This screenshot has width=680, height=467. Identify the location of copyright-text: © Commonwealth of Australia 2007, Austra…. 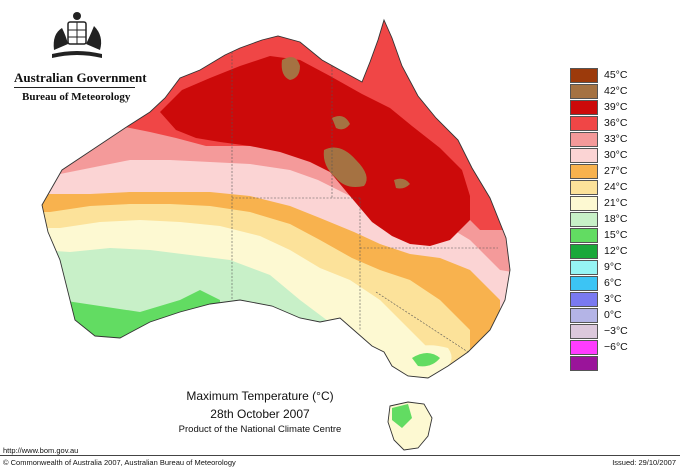
(119, 462).